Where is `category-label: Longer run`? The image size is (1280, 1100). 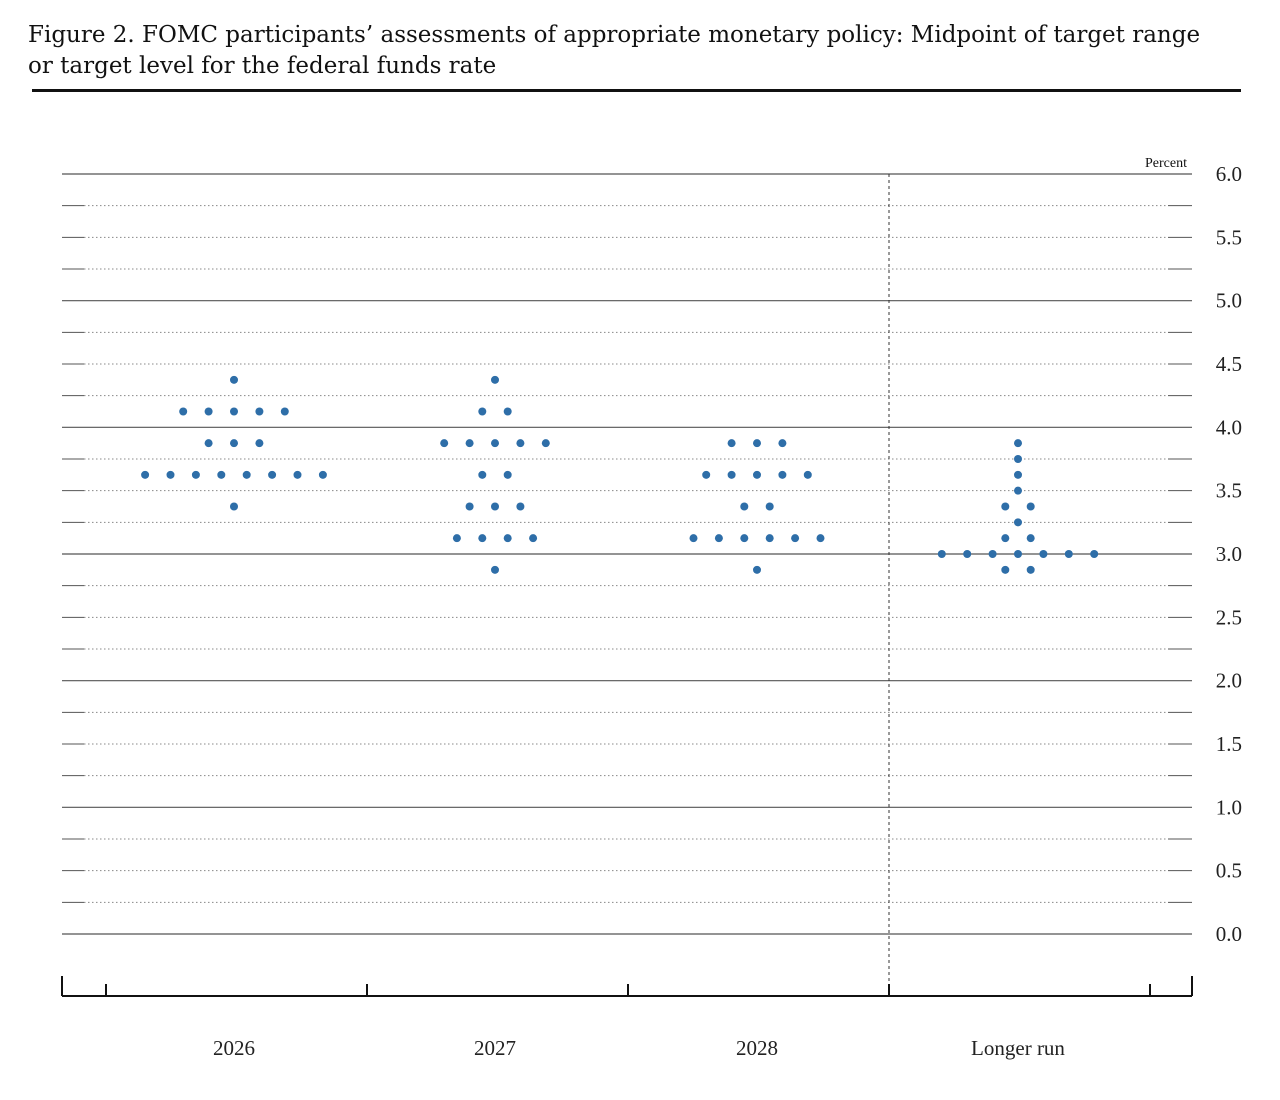 category-label: Longer run is located at coordinates (1018, 1048).